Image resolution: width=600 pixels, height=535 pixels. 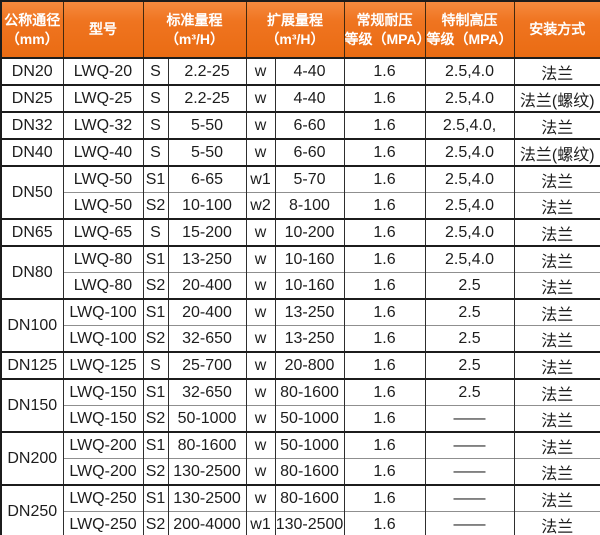 I want to click on table-row: DN50 LWQ-50 S1 6-65 w1 5-70 1.6 2.5,4.0 法兰, so click(x=300, y=192).